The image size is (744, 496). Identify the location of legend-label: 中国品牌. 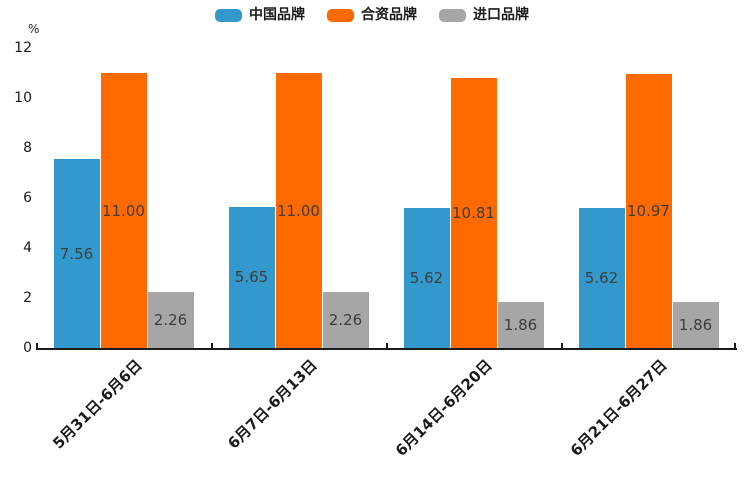
(277, 15).